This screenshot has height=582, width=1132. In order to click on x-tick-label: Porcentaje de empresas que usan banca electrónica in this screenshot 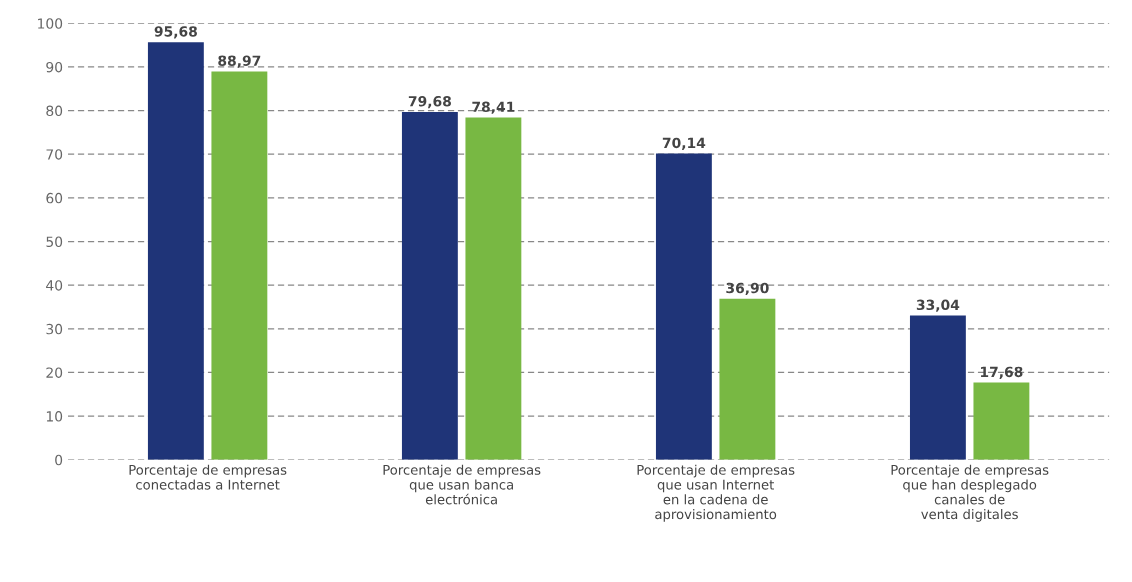, I will do `click(462, 484)`.